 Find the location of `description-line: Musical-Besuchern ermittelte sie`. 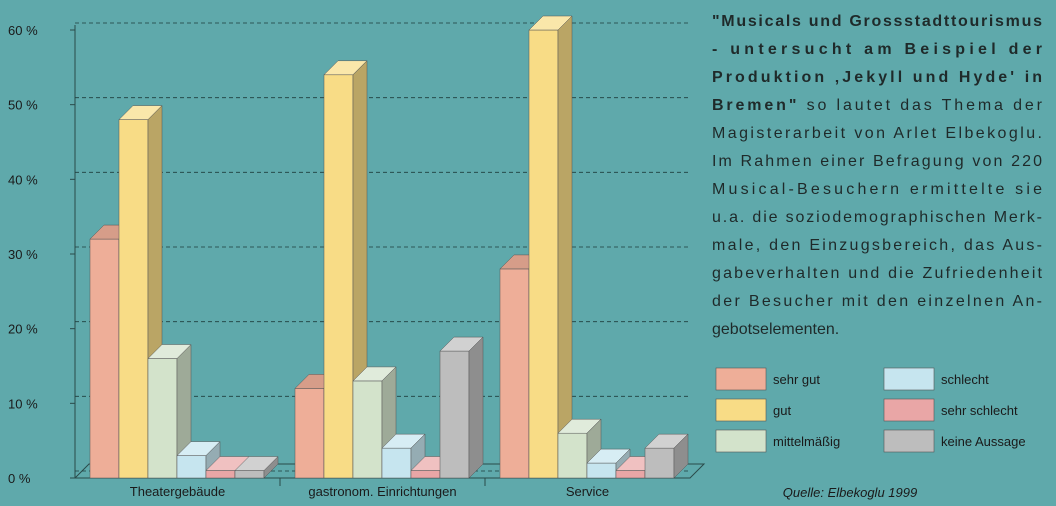

description-line: Musical-Besuchern ermittelte sie is located at coordinates (877, 189).